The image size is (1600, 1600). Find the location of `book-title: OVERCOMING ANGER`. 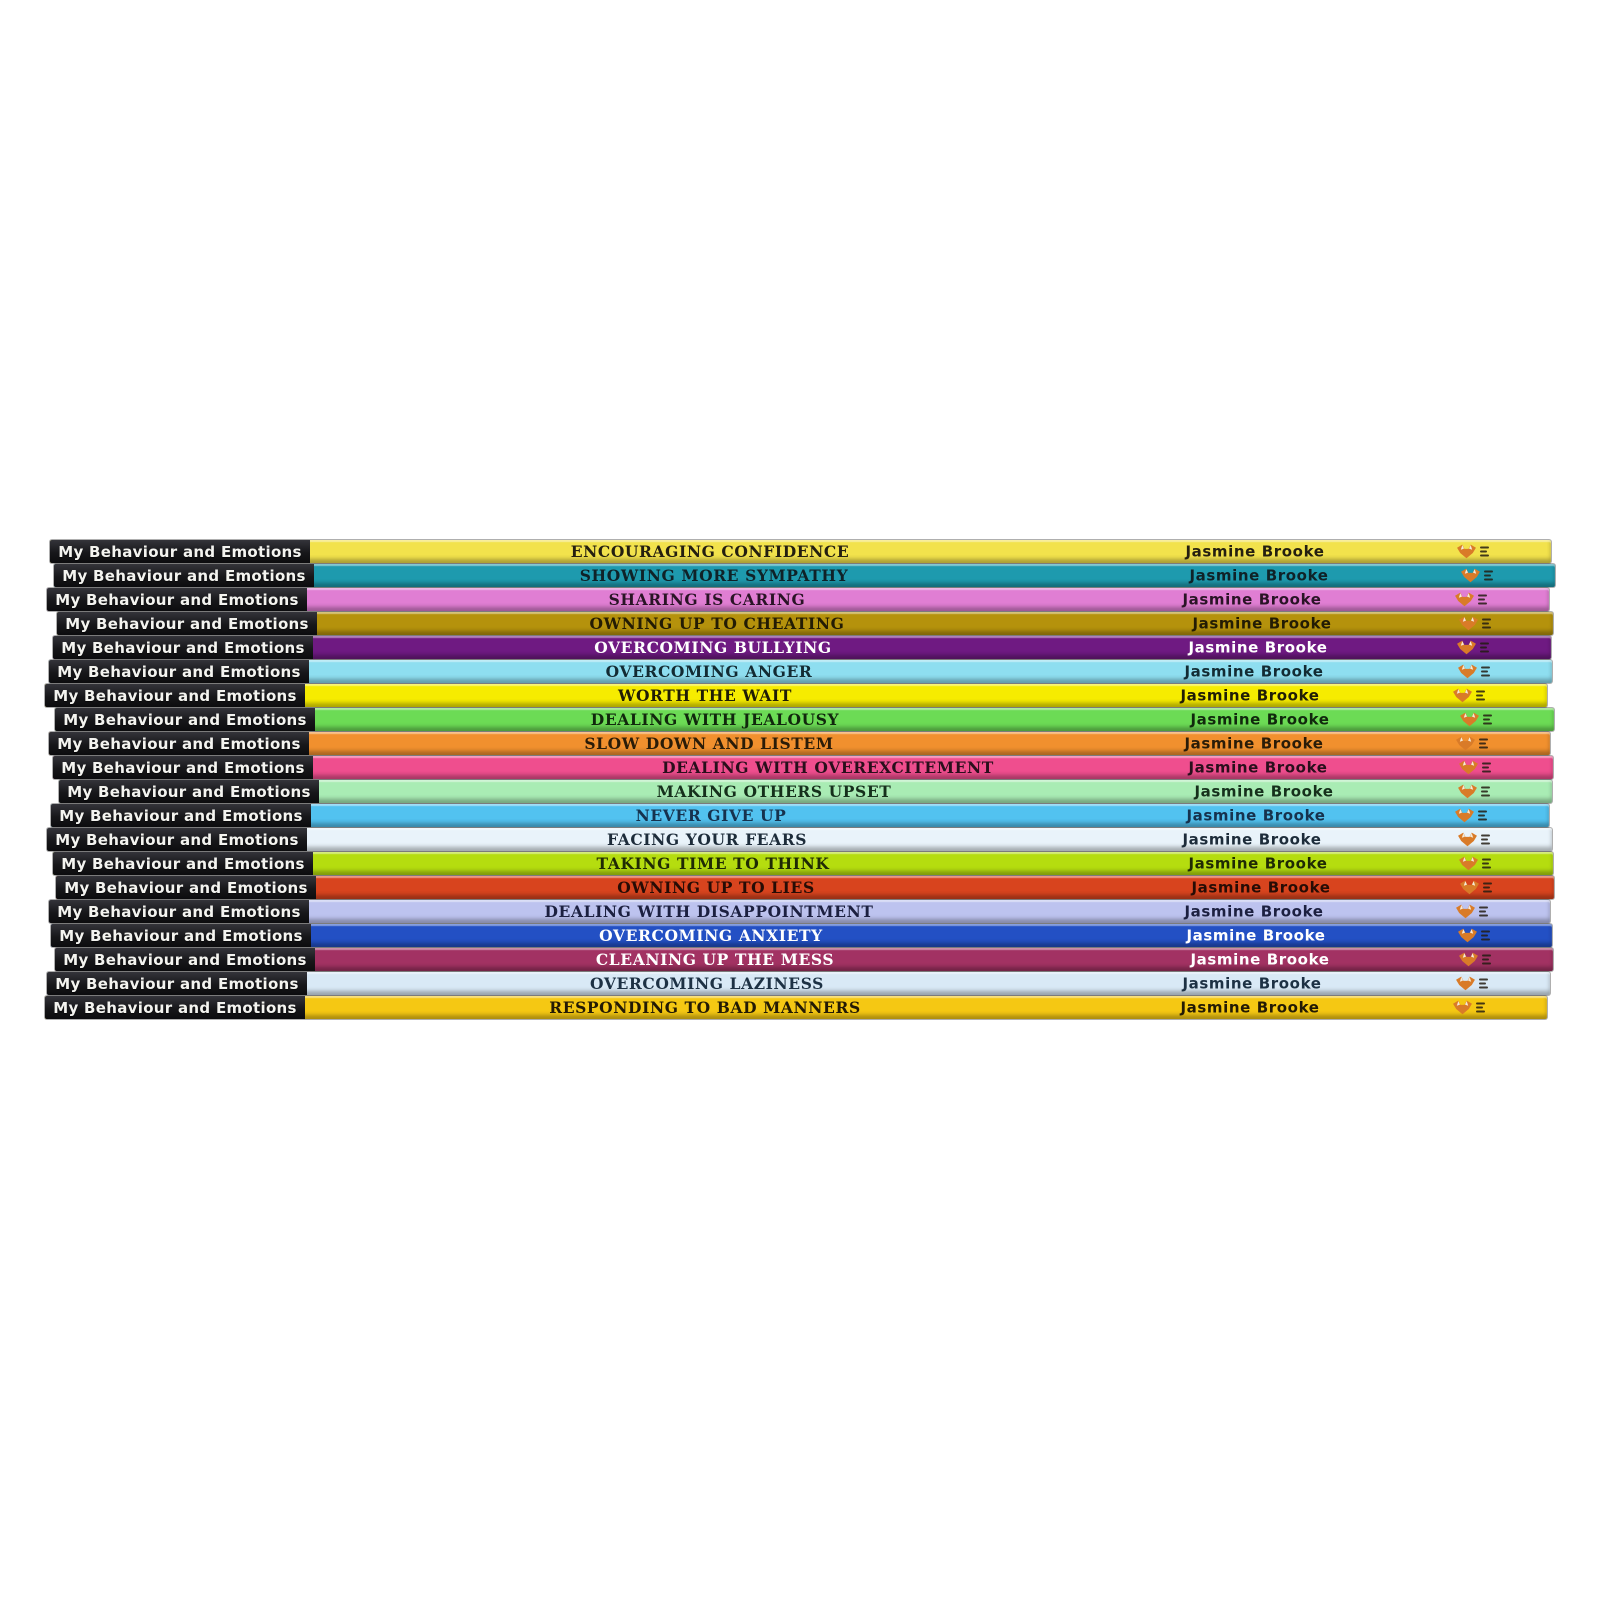

book-title: OVERCOMING ANGER is located at coordinates (709, 671).